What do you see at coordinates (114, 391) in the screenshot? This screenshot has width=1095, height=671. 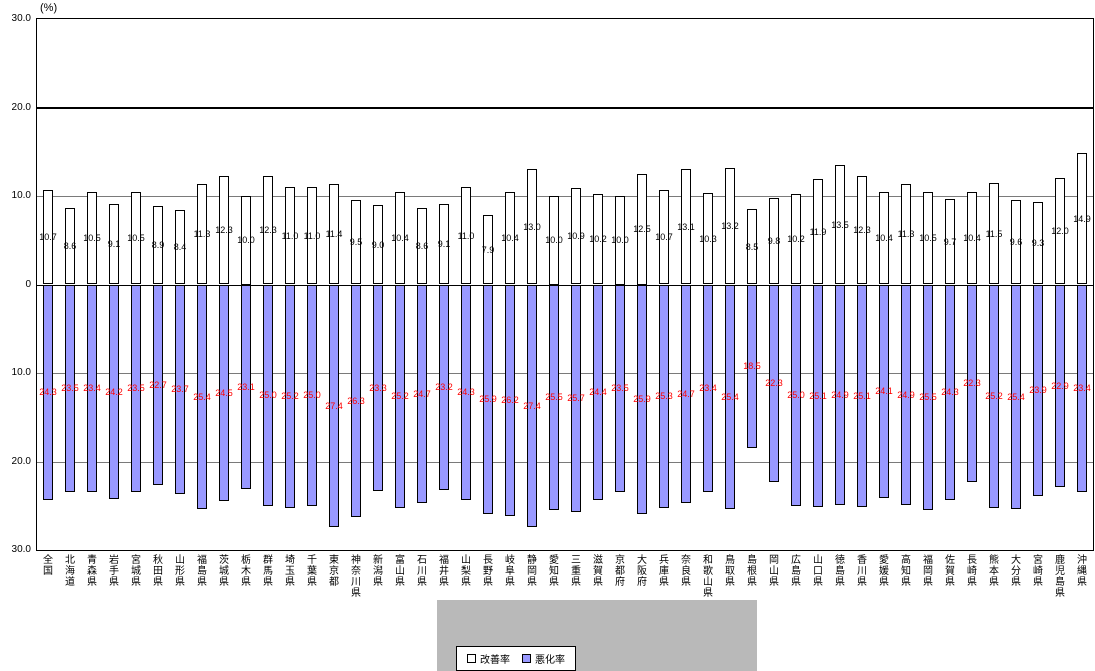 I see `worsening-value-label: 24.2` at bounding box center [114, 391].